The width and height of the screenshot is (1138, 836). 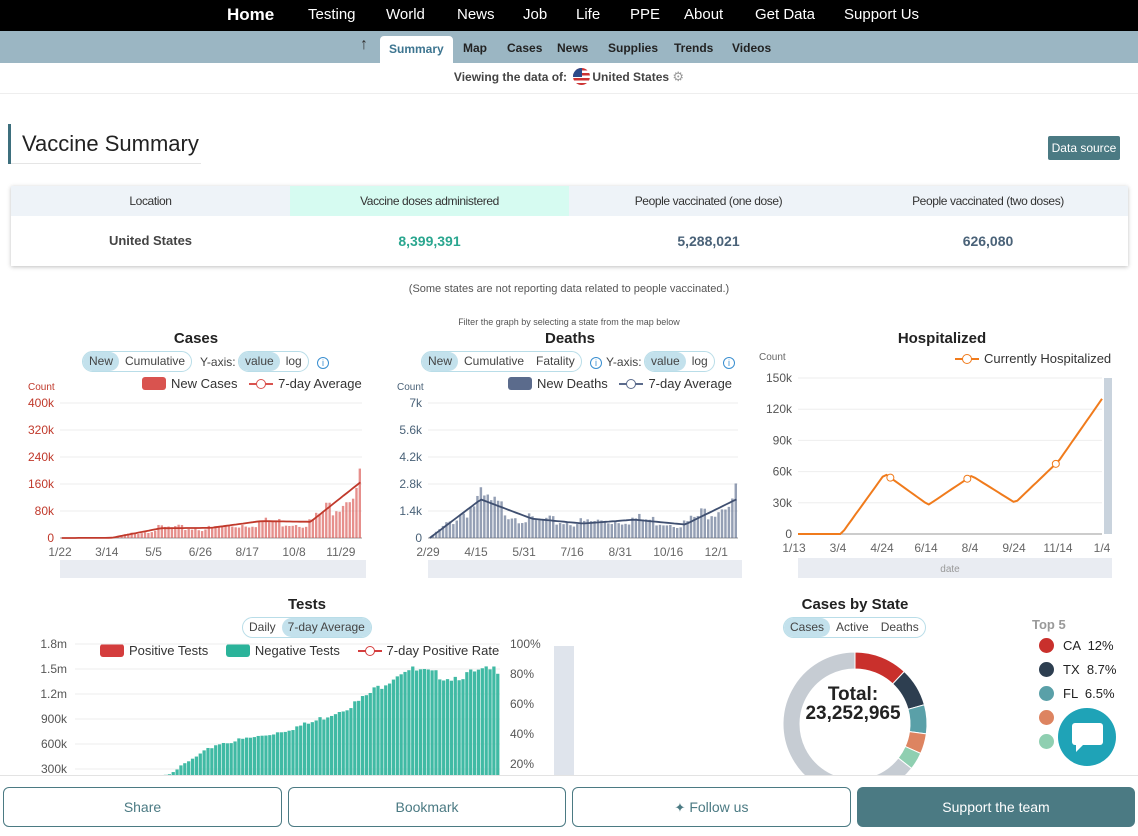 What do you see at coordinates (416, 49) in the screenshot?
I see `tab-summary: Summary` at bounding box center [416, 49].